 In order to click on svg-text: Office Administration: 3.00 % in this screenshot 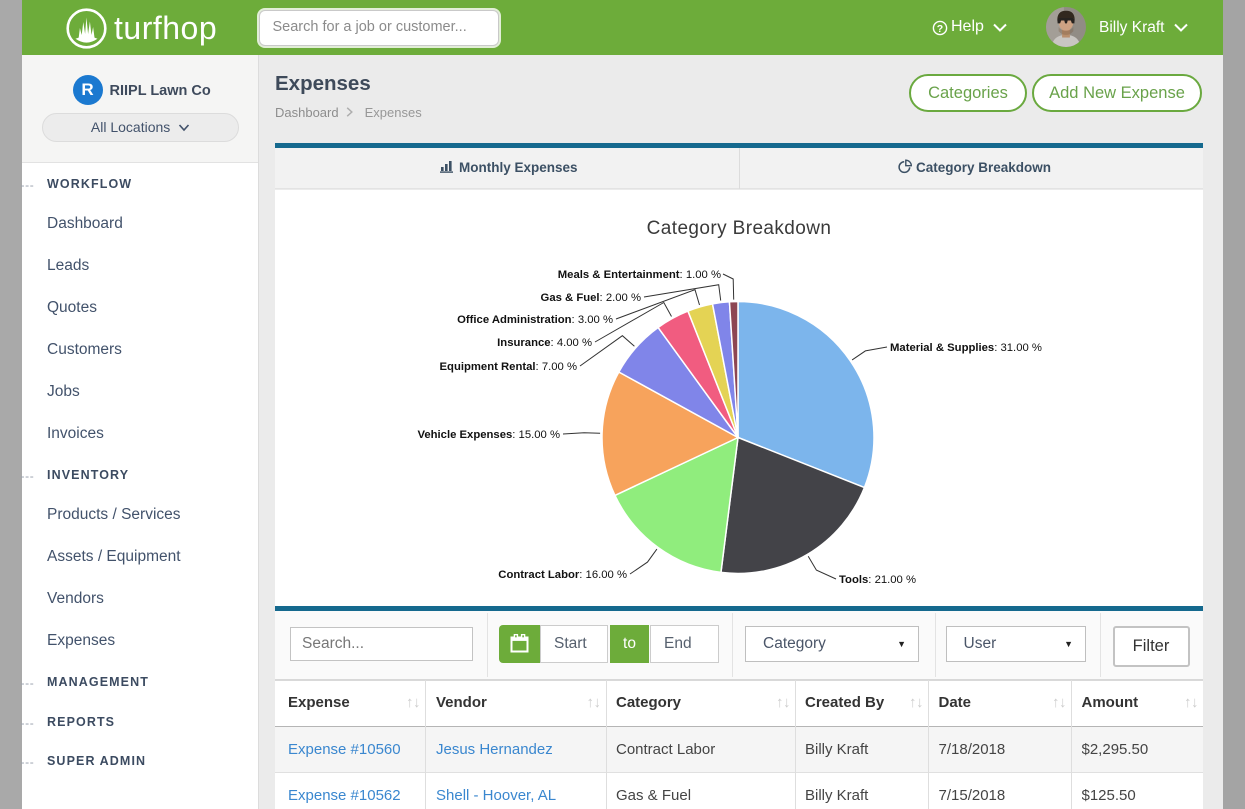, I will do `click(535, 320)`.